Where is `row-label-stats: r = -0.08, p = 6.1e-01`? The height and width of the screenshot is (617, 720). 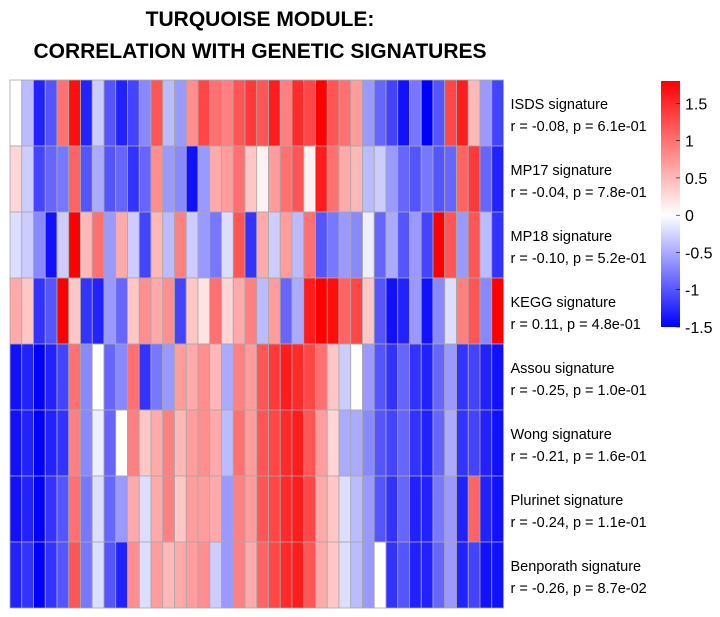
row-label-stats: r = -0.08, p = 6.1e-01 is located at coordinates (579, 127).